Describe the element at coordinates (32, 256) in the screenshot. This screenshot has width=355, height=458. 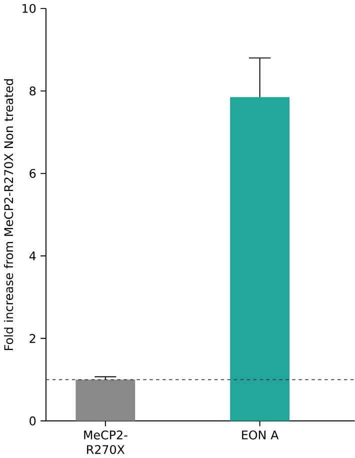
I see `y-tick-label: 4` at that location.